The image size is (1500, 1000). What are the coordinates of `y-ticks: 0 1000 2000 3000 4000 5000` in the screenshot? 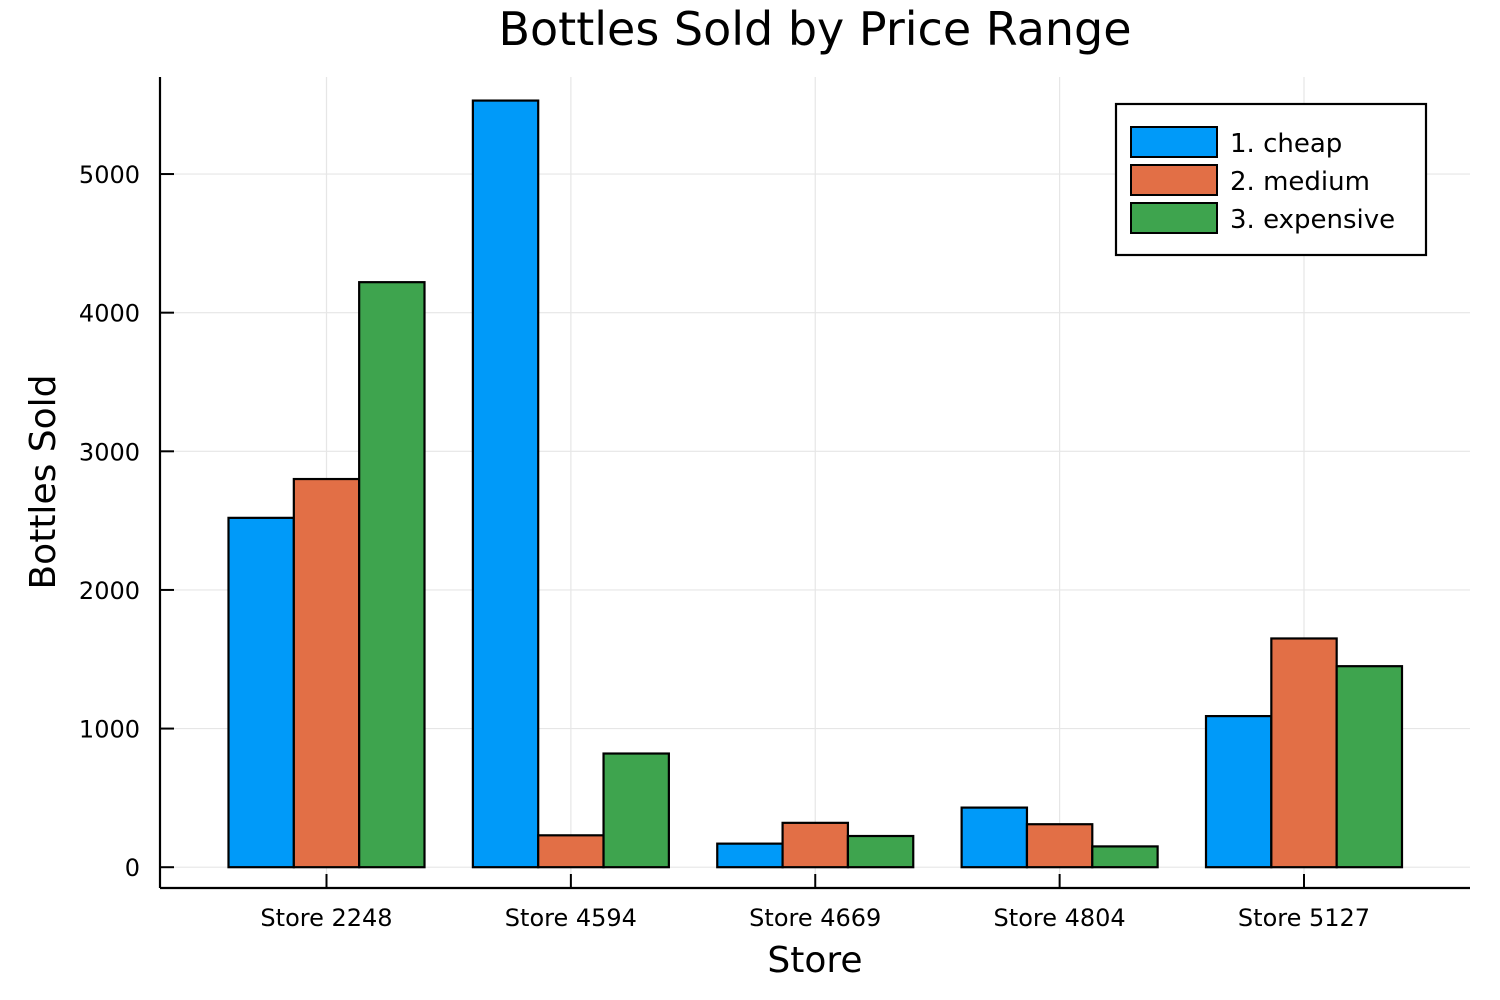 It's located at (126, 521).